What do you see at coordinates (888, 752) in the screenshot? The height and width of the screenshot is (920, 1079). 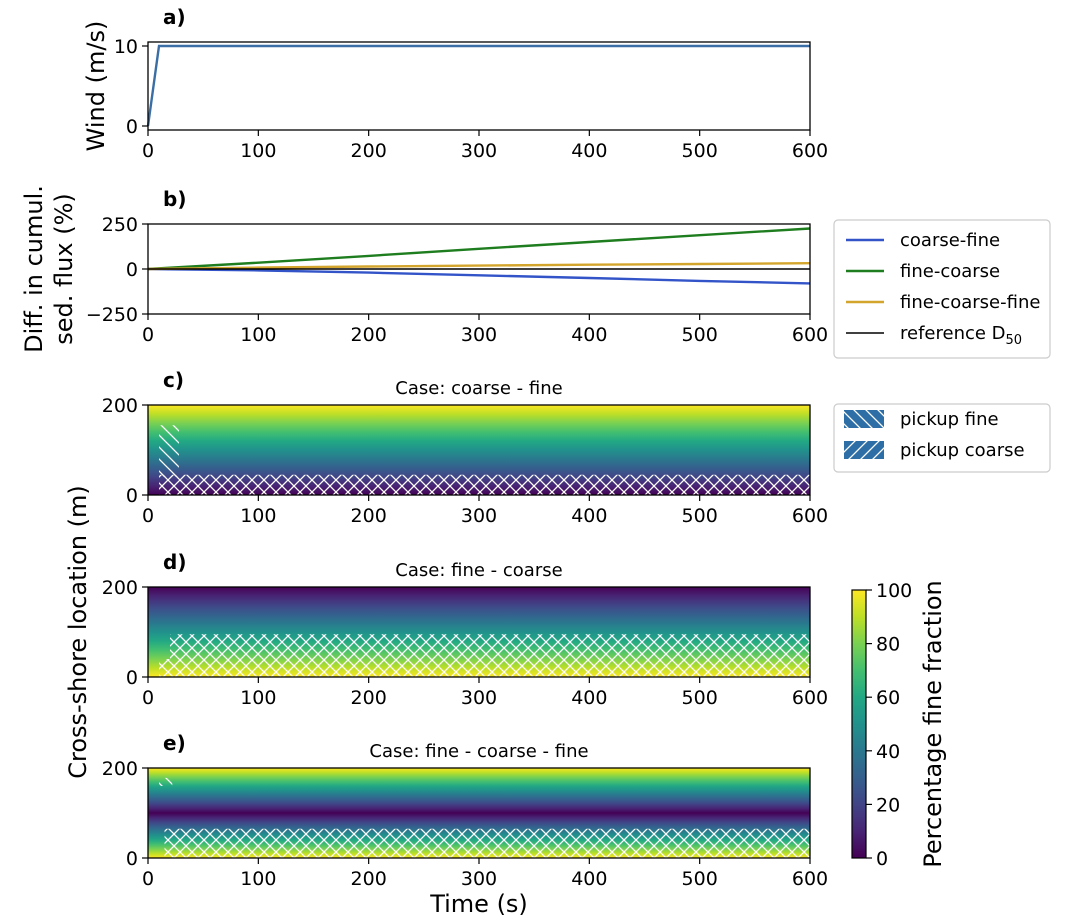 I see `colorbar-tick-label: 40` at bounding box center [888, 752].